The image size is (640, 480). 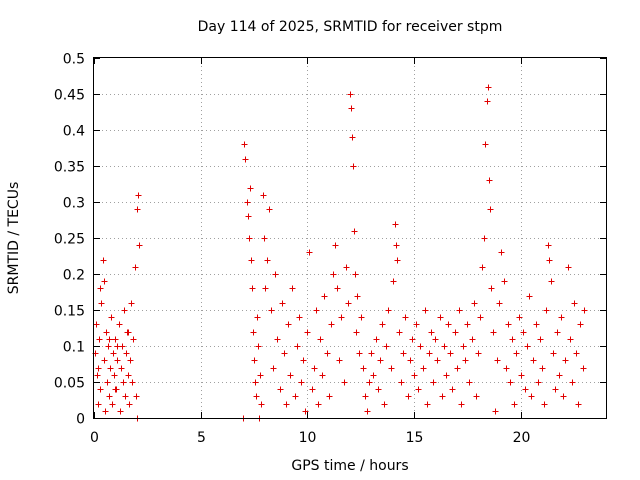 I want to click on y-tick-label: 0.5, so click(x=74, y=60).